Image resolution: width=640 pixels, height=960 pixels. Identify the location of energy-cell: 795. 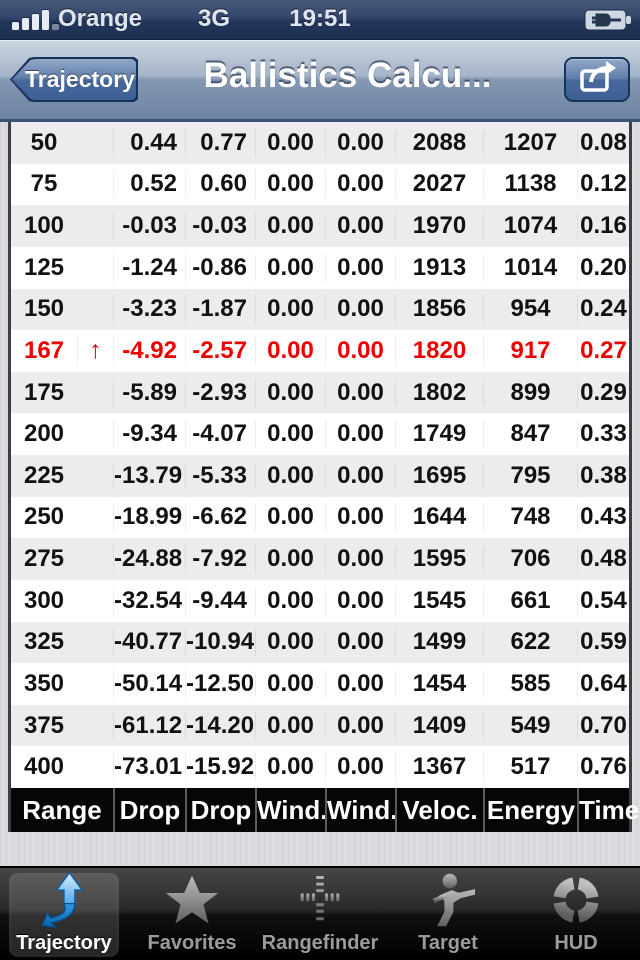
(530, 475).